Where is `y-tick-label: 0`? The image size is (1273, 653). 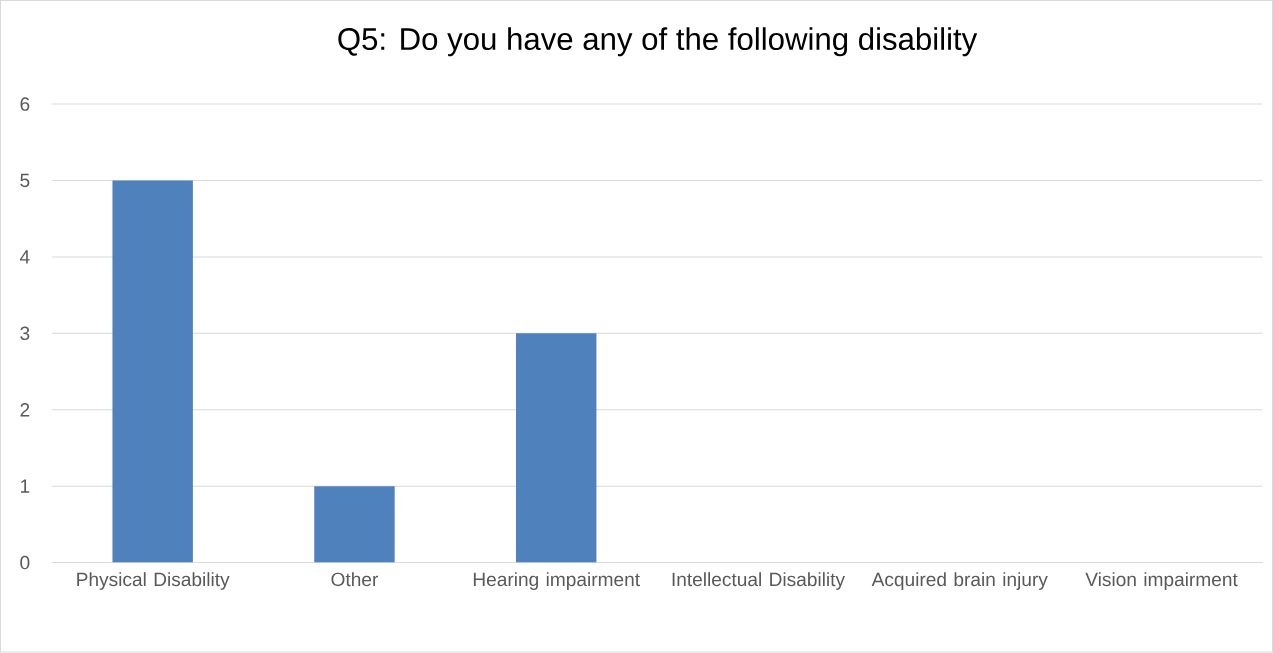
y-tick-label: 0 is located at coordinates (25, 563).